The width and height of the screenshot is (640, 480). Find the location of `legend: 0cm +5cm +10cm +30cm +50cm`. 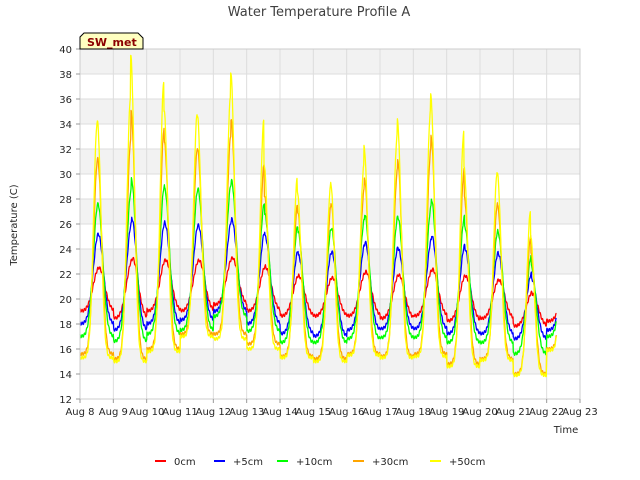

legend: 0cm +5cm +10cm +30cm +50cm is located at coordinates (320, 462).